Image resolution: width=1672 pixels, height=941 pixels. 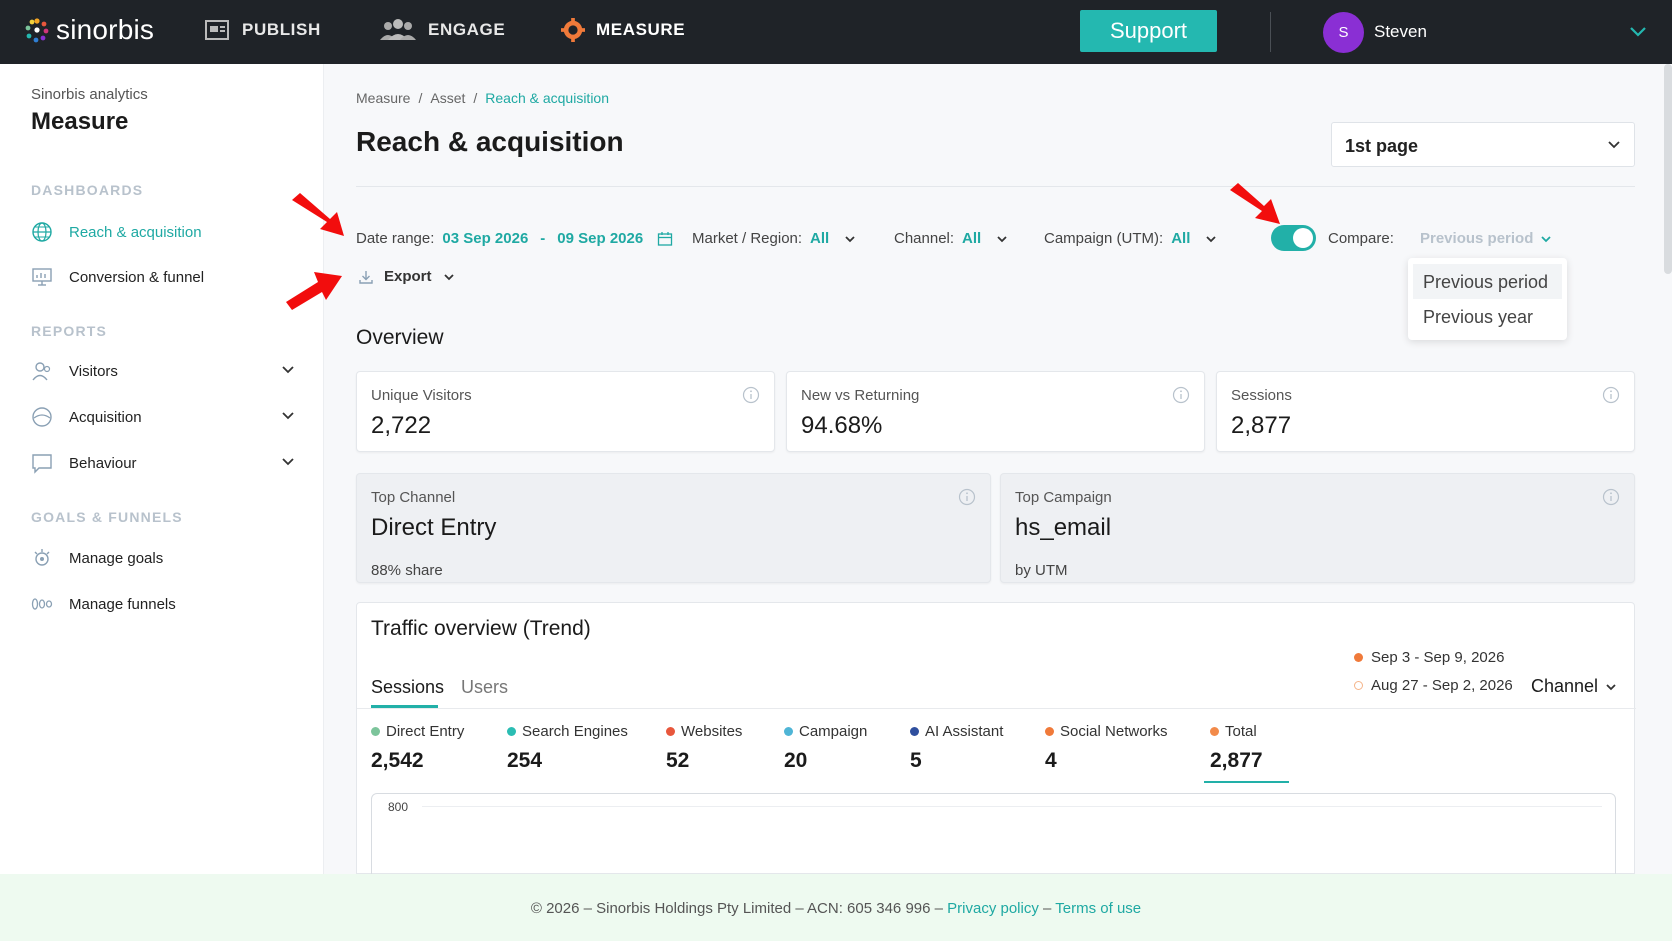 I want to click on page-select: 1st page, so click(x=1483, y=144).